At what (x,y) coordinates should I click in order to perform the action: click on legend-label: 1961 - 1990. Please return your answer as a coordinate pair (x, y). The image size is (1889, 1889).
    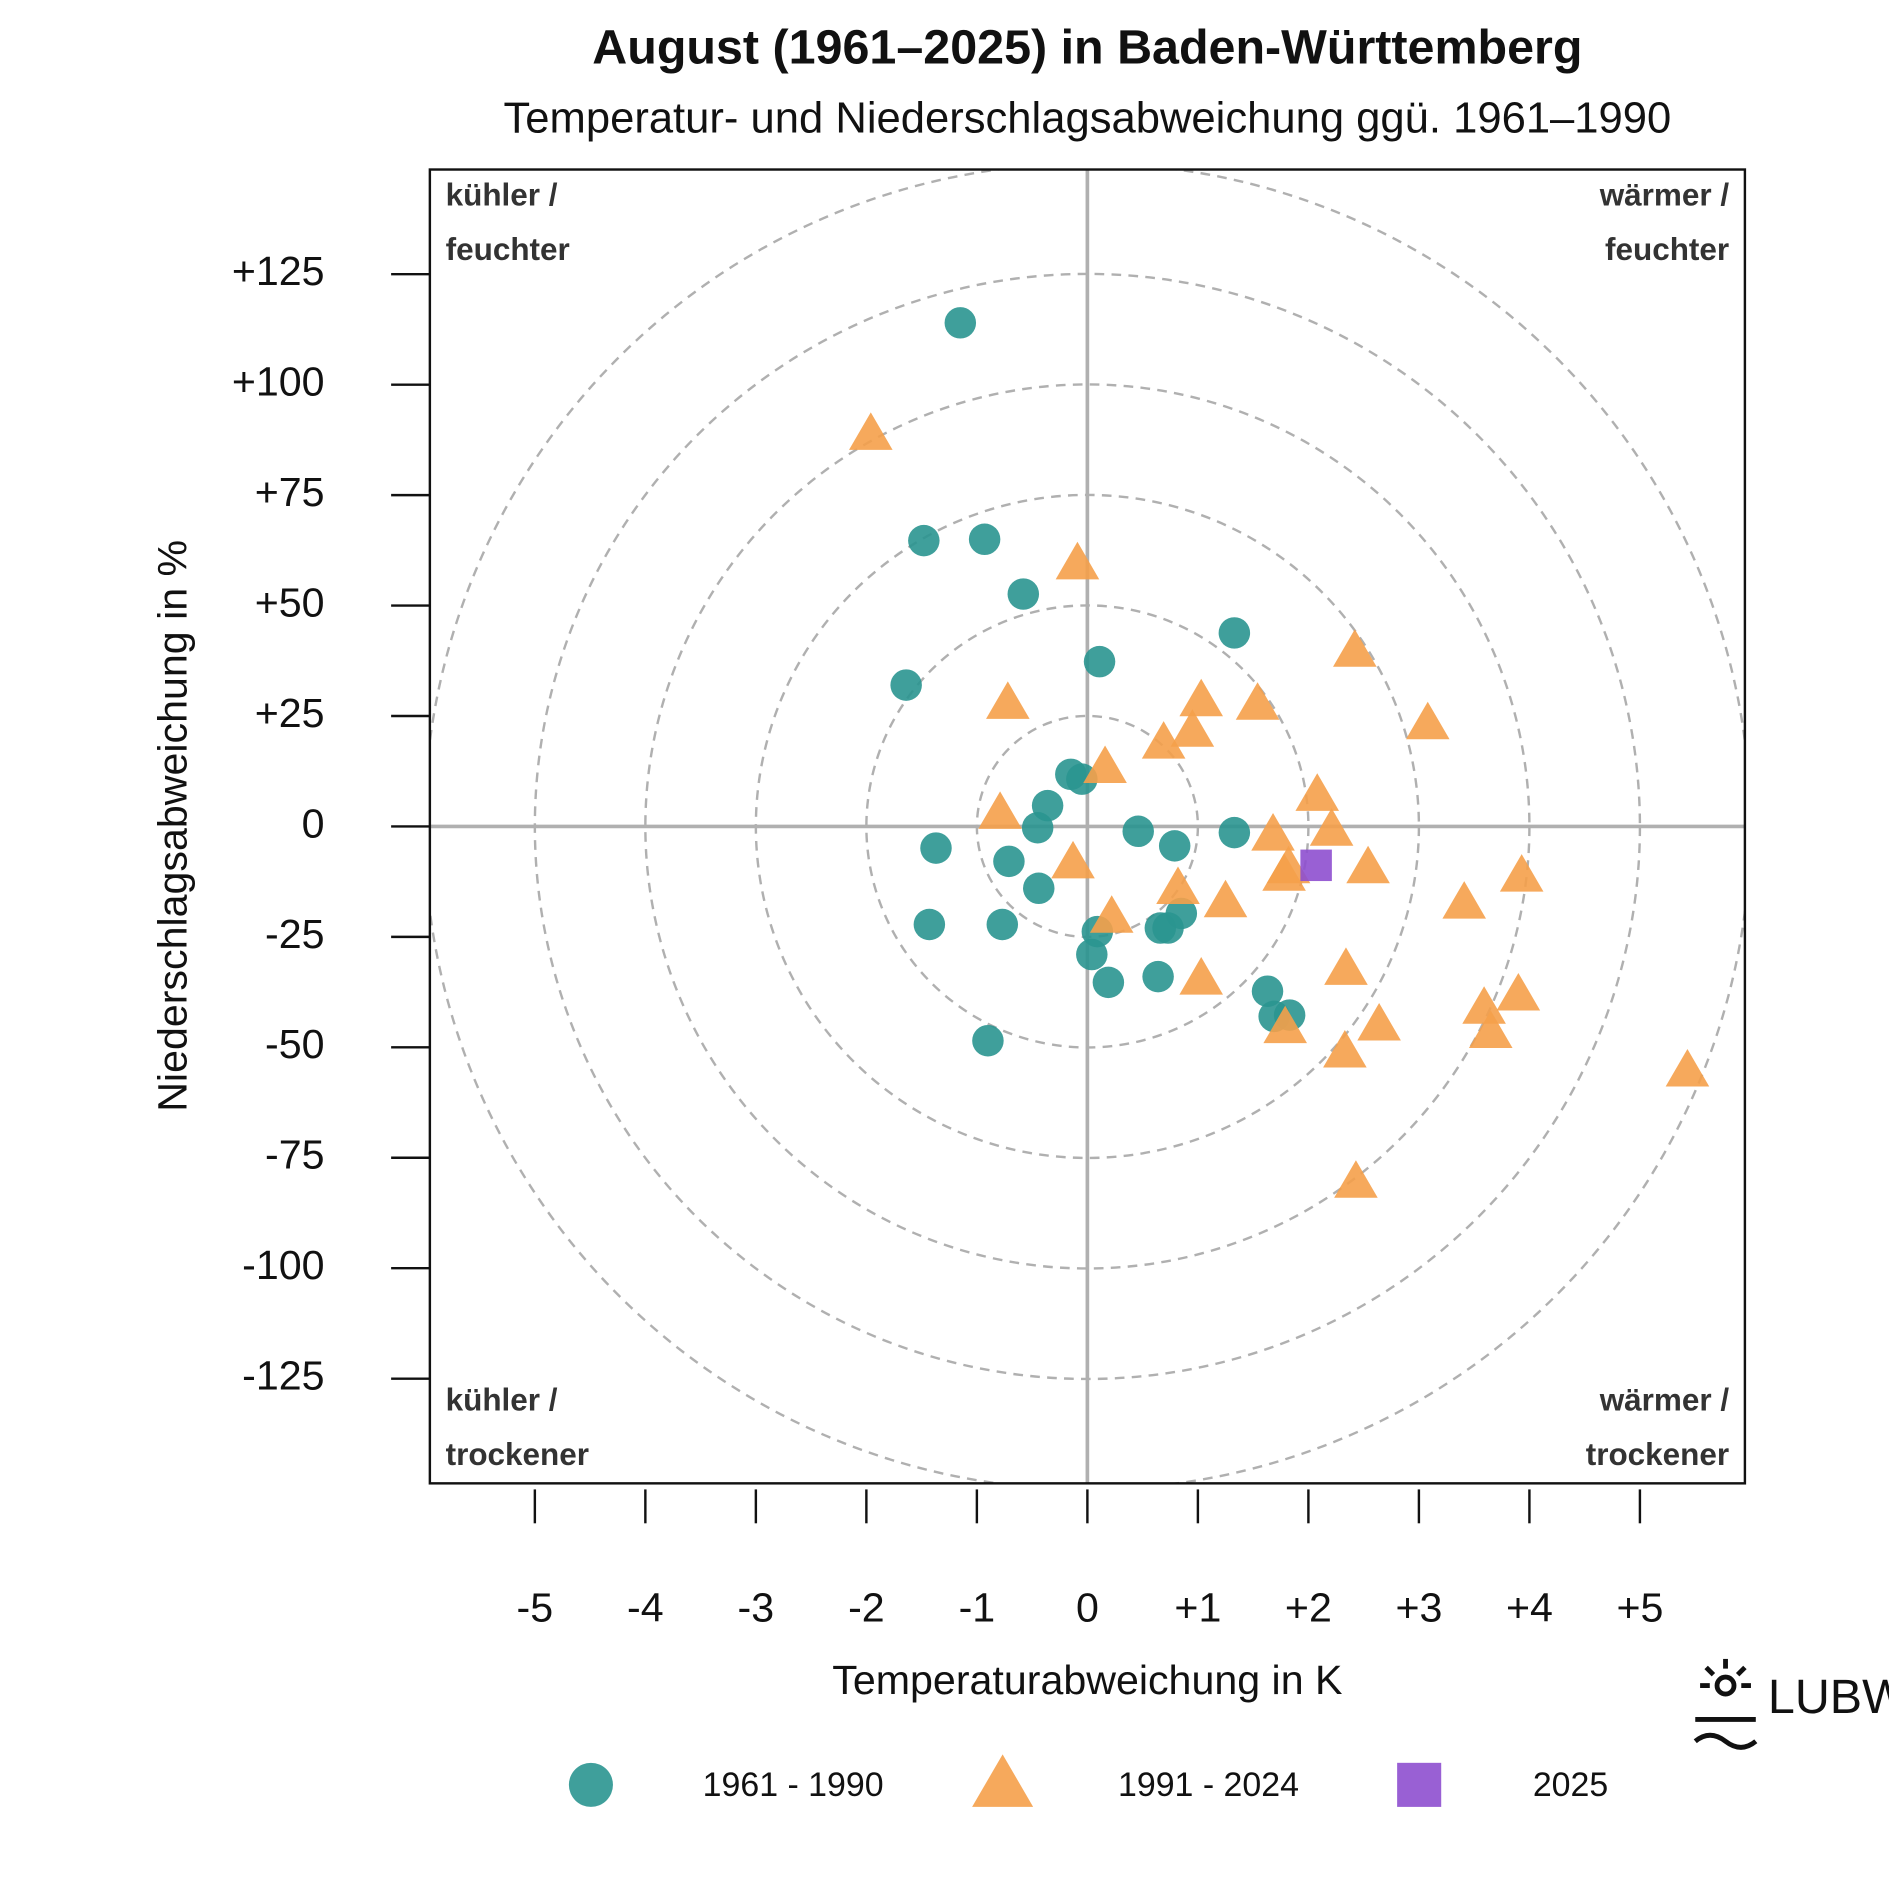
    Looking at the image, I should click on (793, 1785).